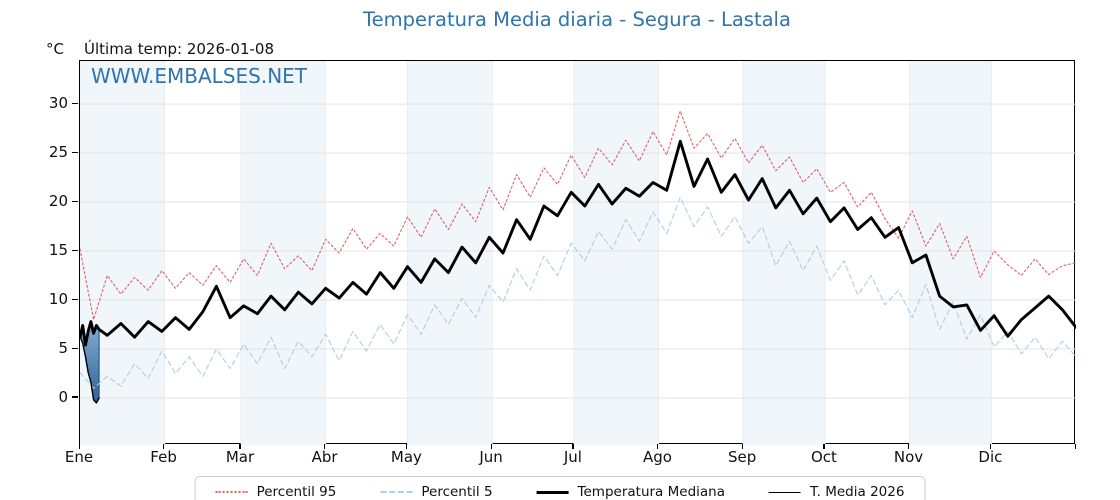 The height and width of the screenshot is (500, 1120). What do you see at coordinates (63, 348) in the screenshot?
I see `y-tick-label: 5` at bounding box center [63, 348].